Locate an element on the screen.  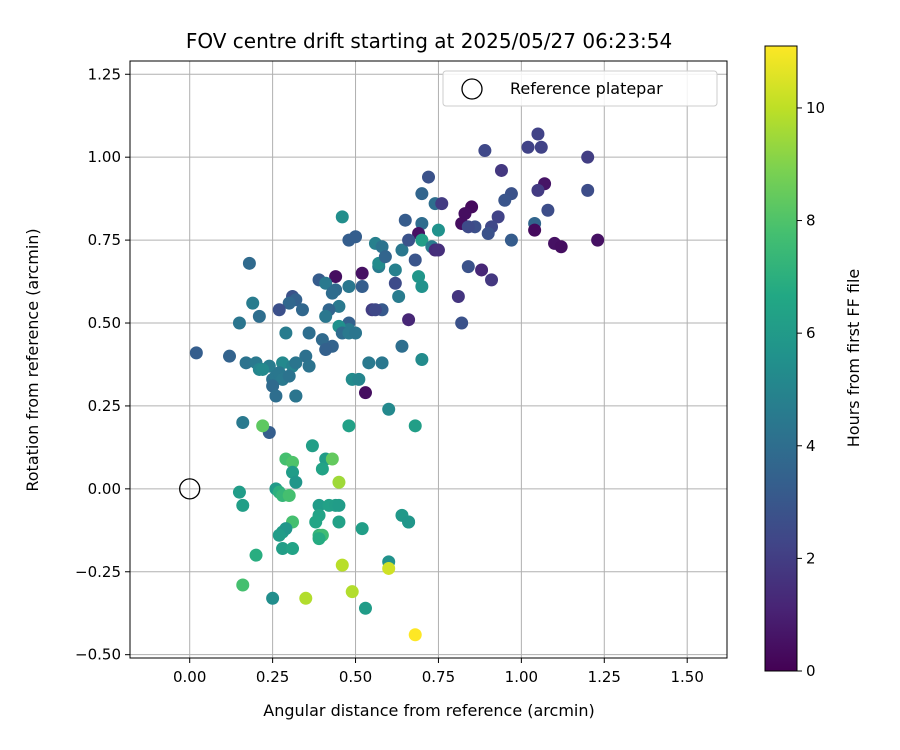
reference-platepar-marker is located at coordinates (190, 489).